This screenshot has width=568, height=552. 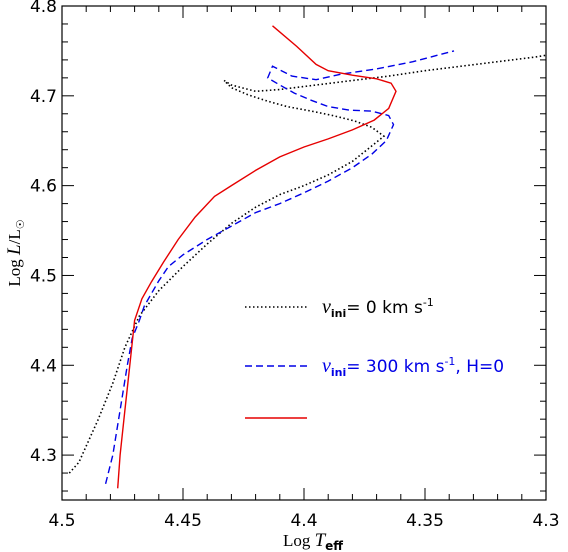 I want to click on y-tick-label: 4.8, so click(x=43, y=8).